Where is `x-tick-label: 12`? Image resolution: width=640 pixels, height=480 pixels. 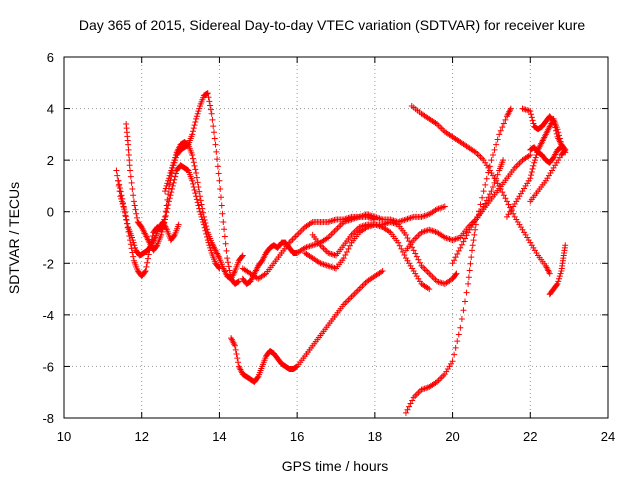
x-tick-label: 12 is located at coordinates (141, 436).